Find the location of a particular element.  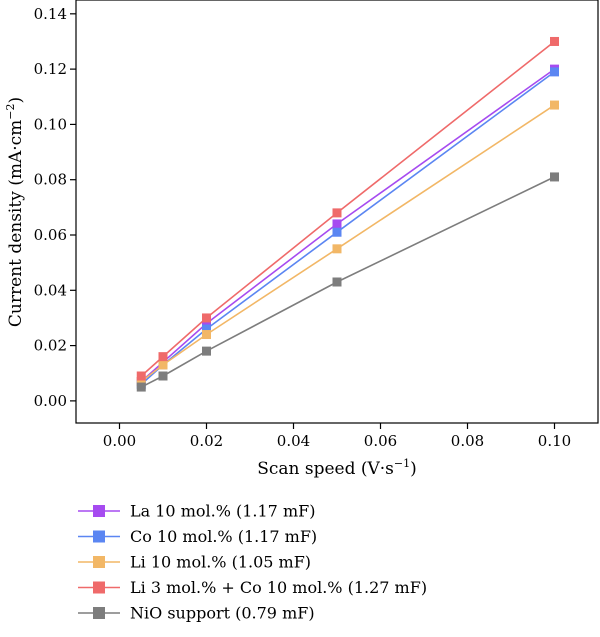

x-tick-label: 0.04 is located at coordinates (293, 441).